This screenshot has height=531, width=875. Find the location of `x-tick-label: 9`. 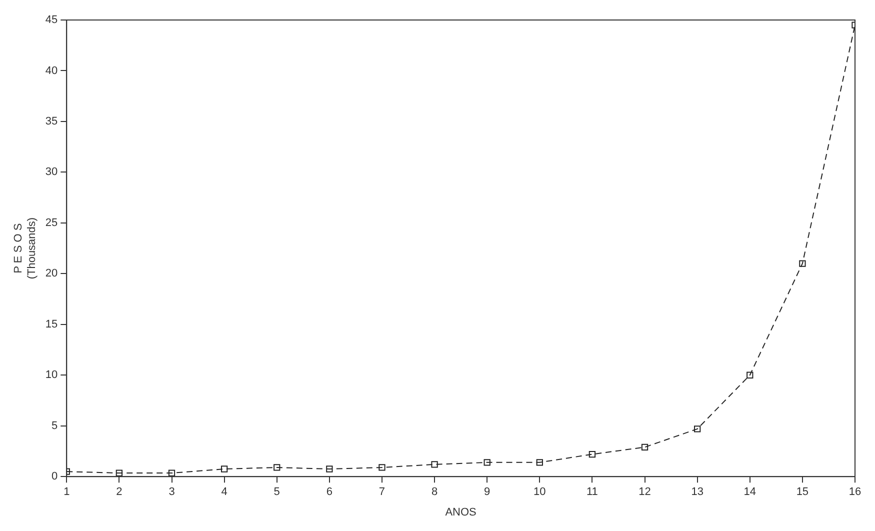

x-tick-label: 9 is located at coordinates (487, 492).